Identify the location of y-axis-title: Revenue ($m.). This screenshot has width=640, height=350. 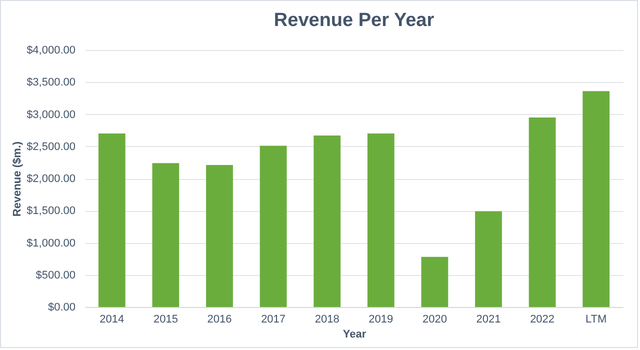
(18, 179).